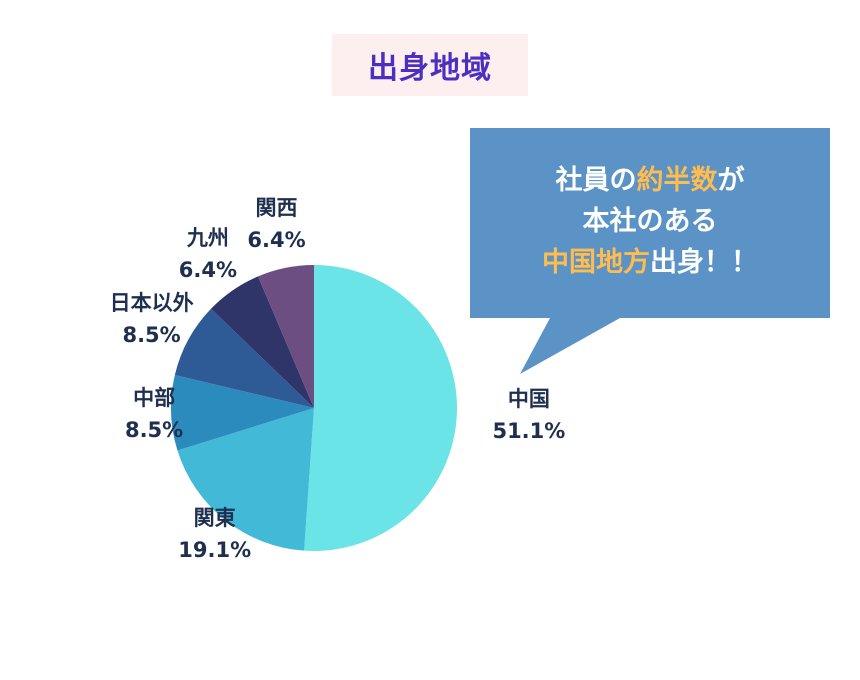  Describe the element at coordinates (151, 303) in the screenshot. I see `slice-label-name: 日本以外` at that location.